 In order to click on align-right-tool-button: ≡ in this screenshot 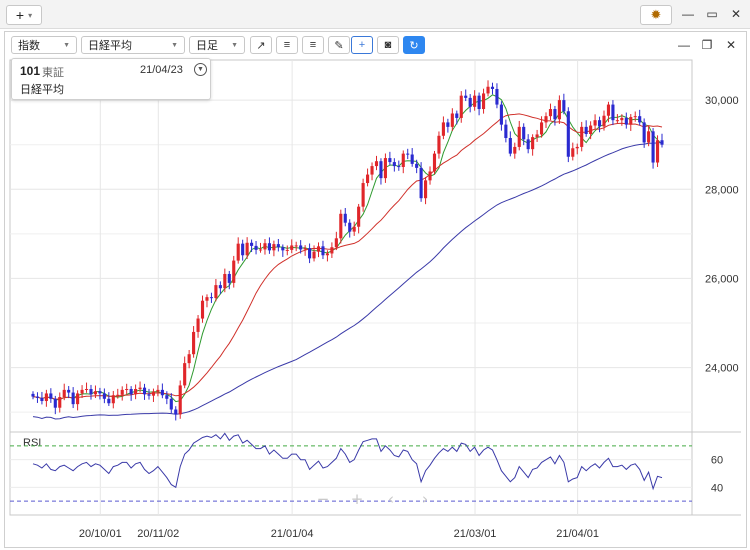, I will do `click(313, 45)`.